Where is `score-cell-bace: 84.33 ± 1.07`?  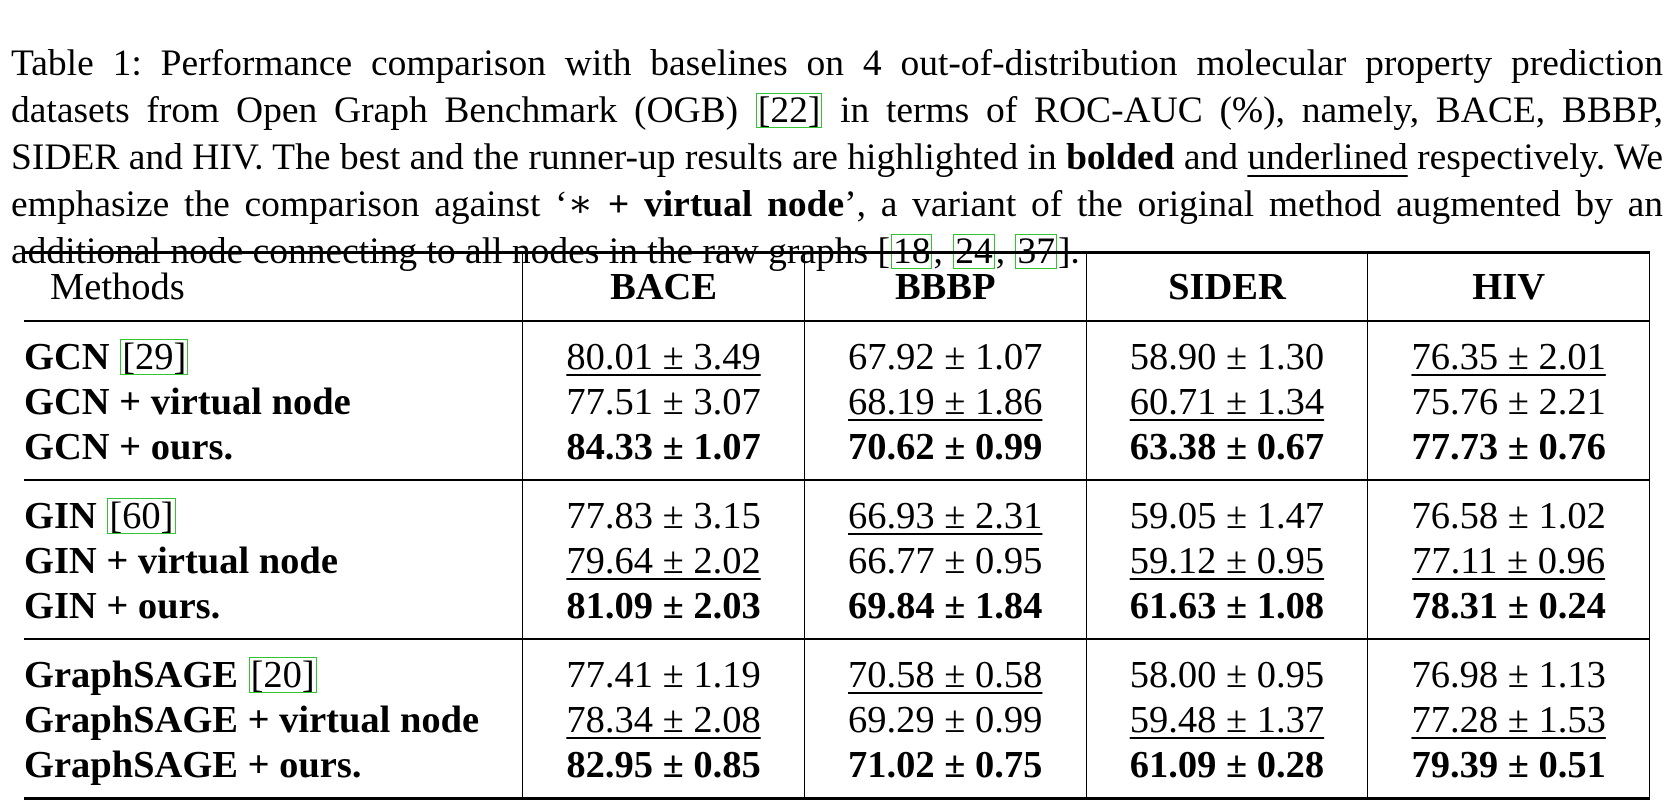
score-cell-bace: 84.33 ± 1.07 is located at coordinates (663, 452).